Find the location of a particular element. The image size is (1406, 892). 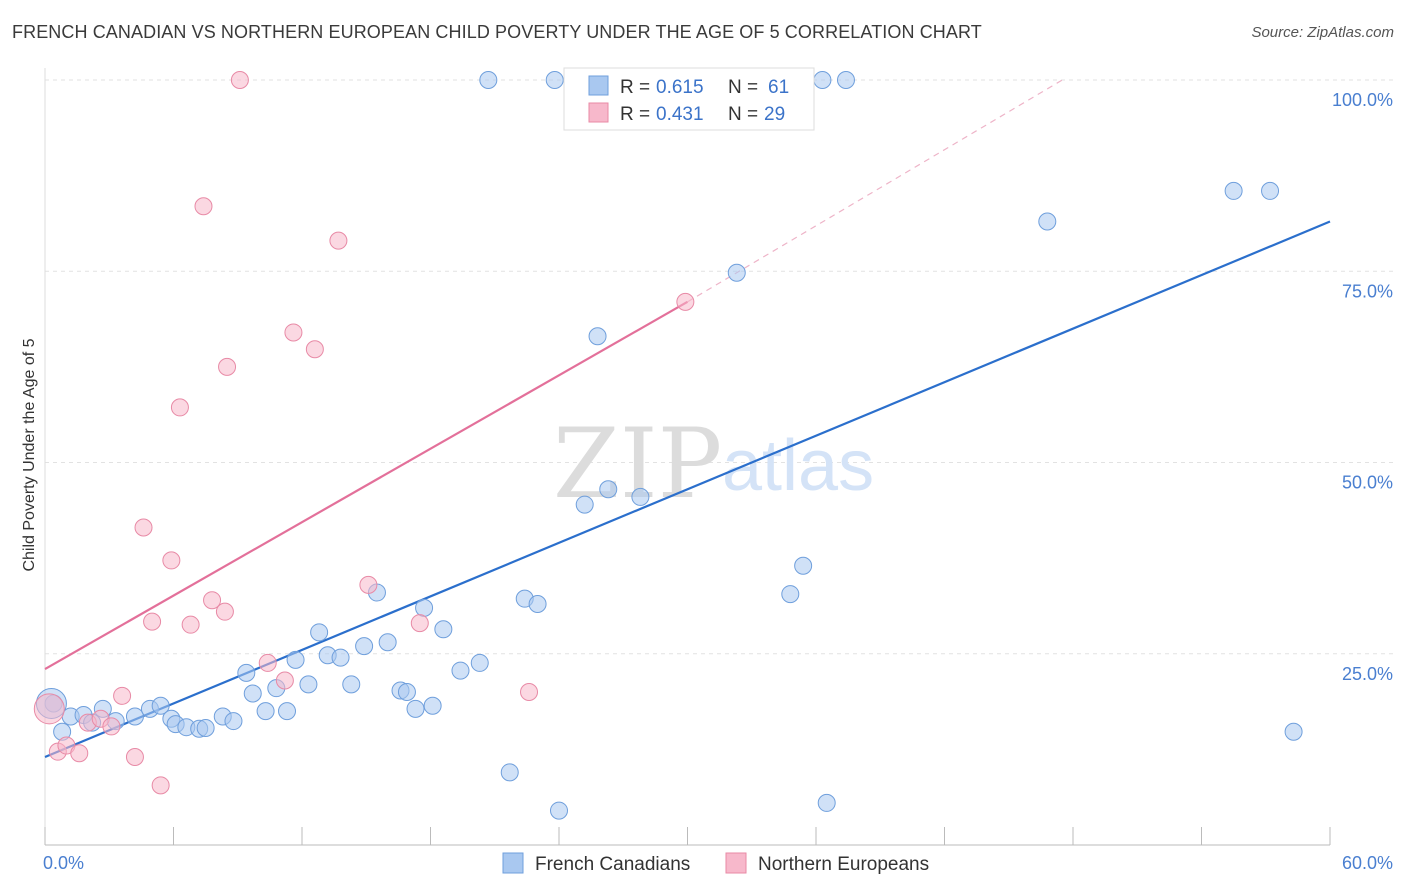

series-legend: French Canadians Northern Europeans is located at coordinates (715, 863).